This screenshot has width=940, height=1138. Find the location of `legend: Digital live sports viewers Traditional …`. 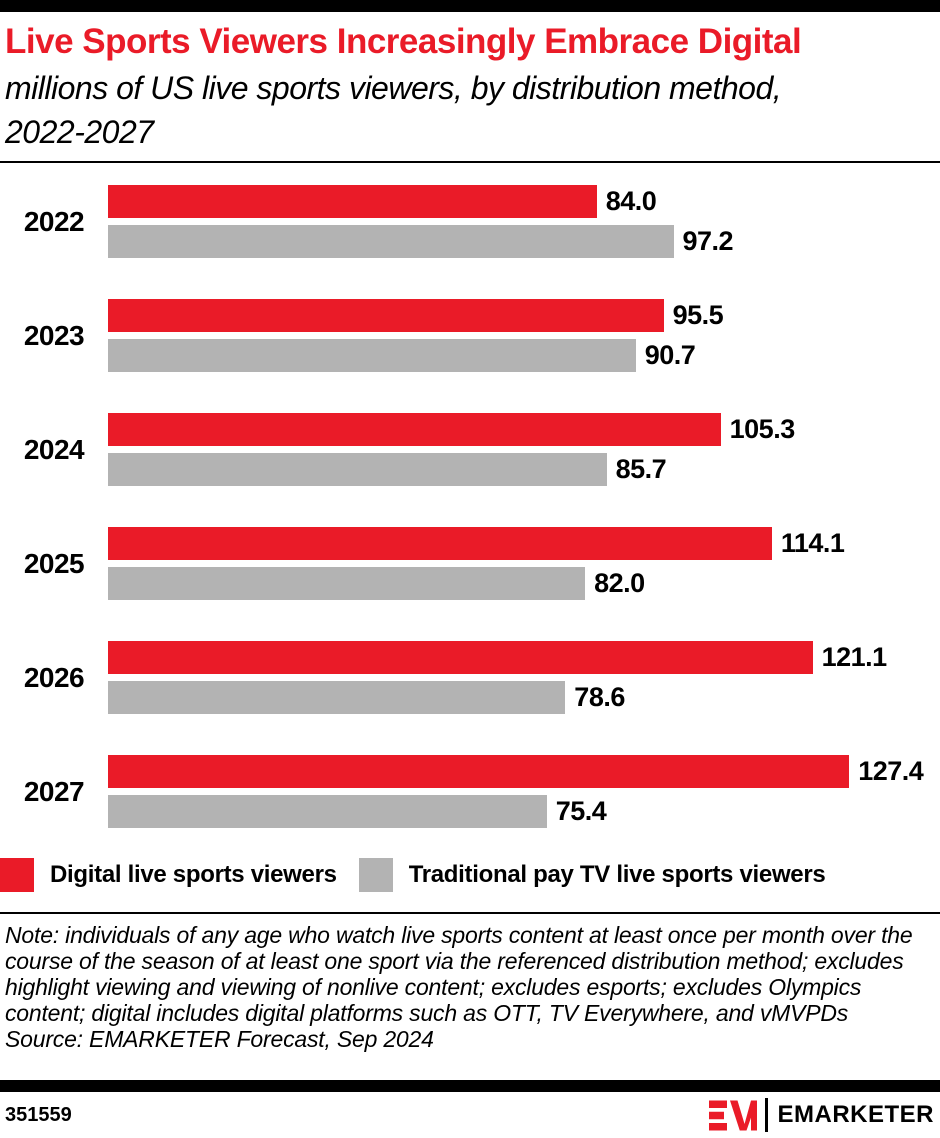

legend: Digital live sports viewers Traditional … is located at coordinates (470, 875).